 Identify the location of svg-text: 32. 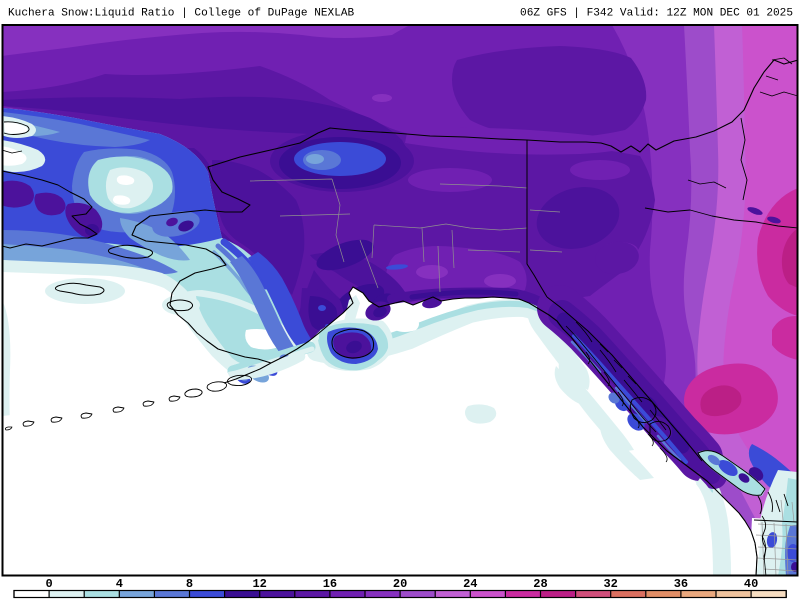
(610, 584).